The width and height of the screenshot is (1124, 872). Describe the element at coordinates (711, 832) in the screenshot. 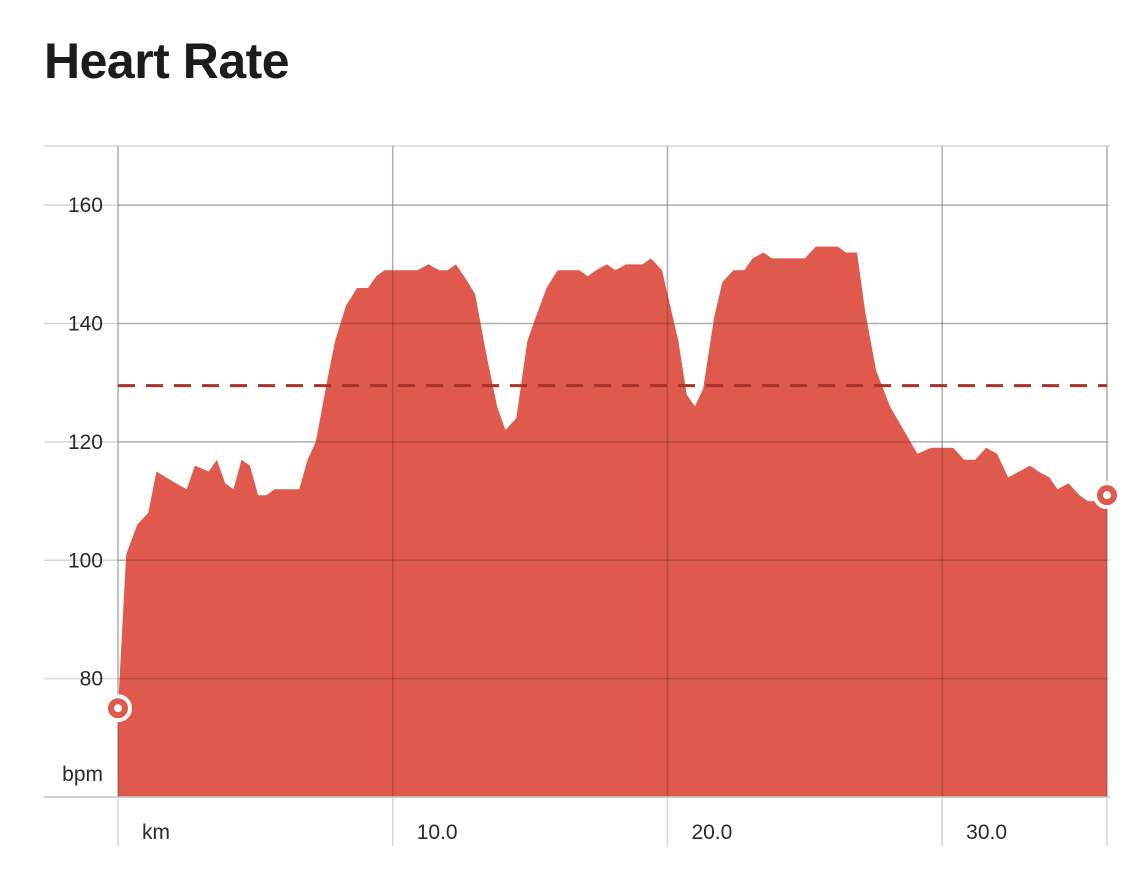

I see `x-tick-label: 20.0` at that location.